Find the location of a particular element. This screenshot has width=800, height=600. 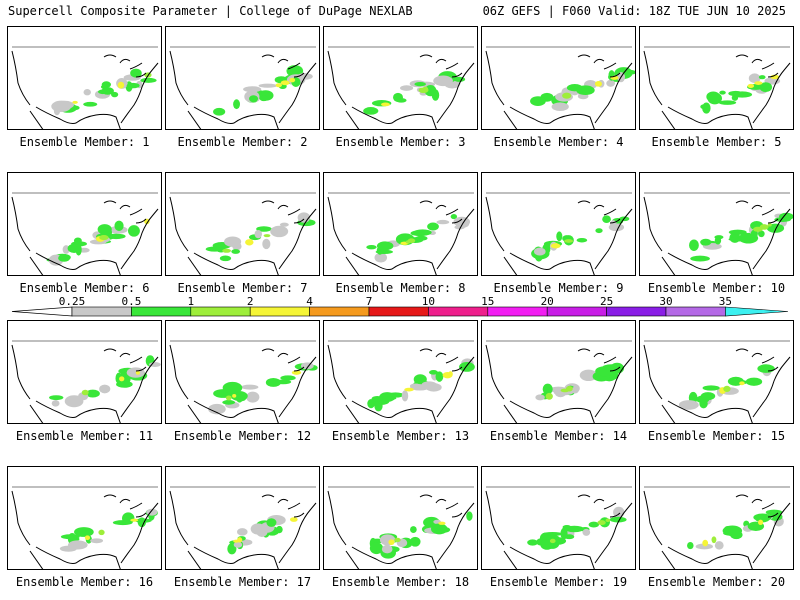

ensemble-member-label: Ensemble Member: 18 is located at coordinates (400, 582).